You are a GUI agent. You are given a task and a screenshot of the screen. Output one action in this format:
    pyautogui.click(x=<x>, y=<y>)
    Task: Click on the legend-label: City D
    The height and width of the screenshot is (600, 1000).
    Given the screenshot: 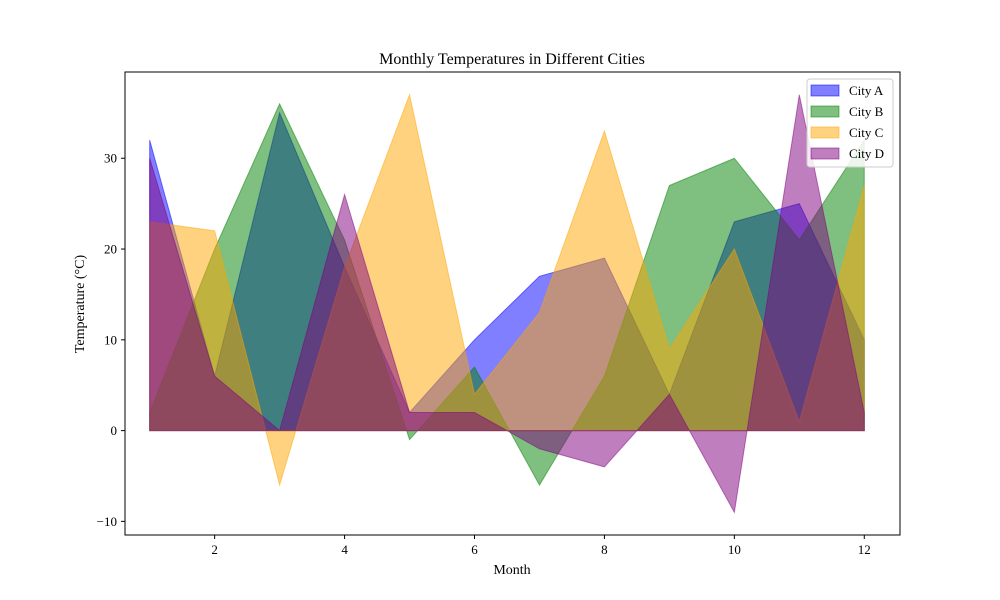 What is the action you would take?
    pyautogui.click(x=866, y=153)
    